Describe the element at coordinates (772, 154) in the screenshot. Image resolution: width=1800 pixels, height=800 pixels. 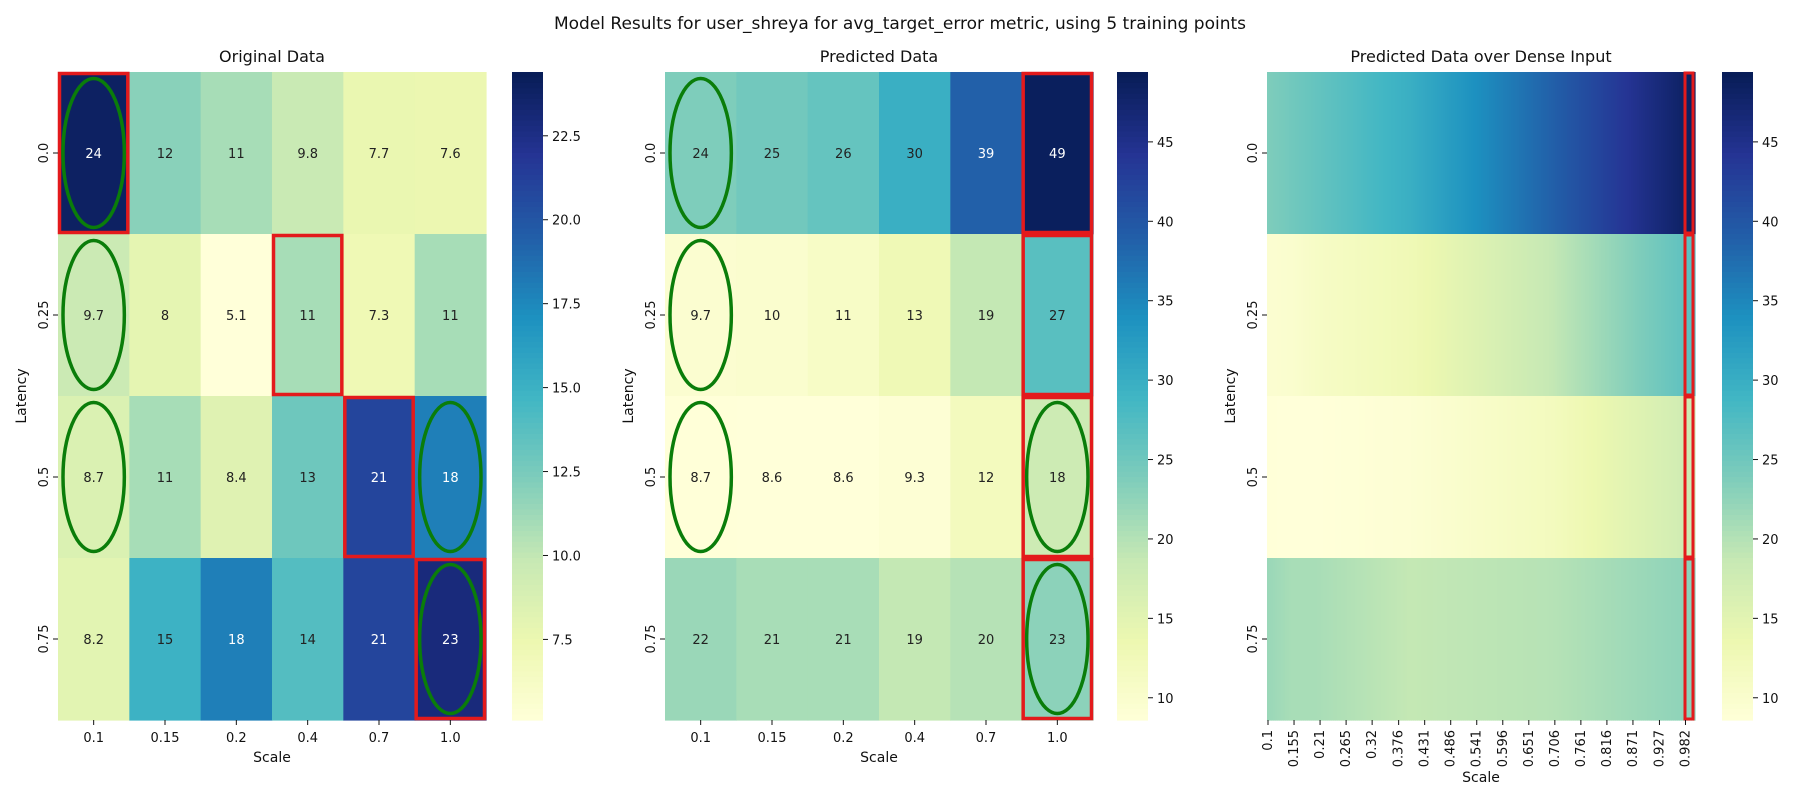
I see `cell-value-label: 25` at that location.